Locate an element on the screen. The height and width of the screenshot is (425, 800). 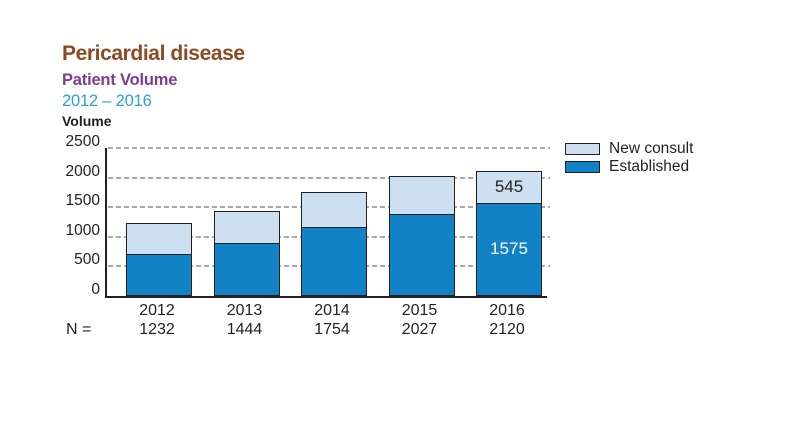
x-tick-label-2016: 2016 is located at coordinates (507, 310).